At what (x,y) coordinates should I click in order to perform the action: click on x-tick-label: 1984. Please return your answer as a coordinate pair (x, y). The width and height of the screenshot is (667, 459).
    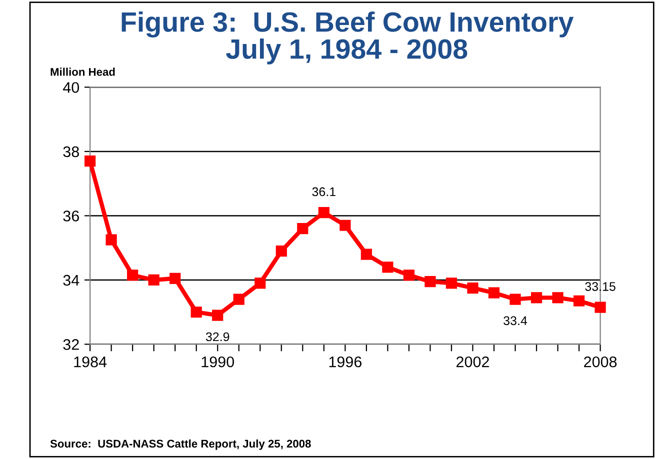
    Looking at the image, I should click on (90, 362).